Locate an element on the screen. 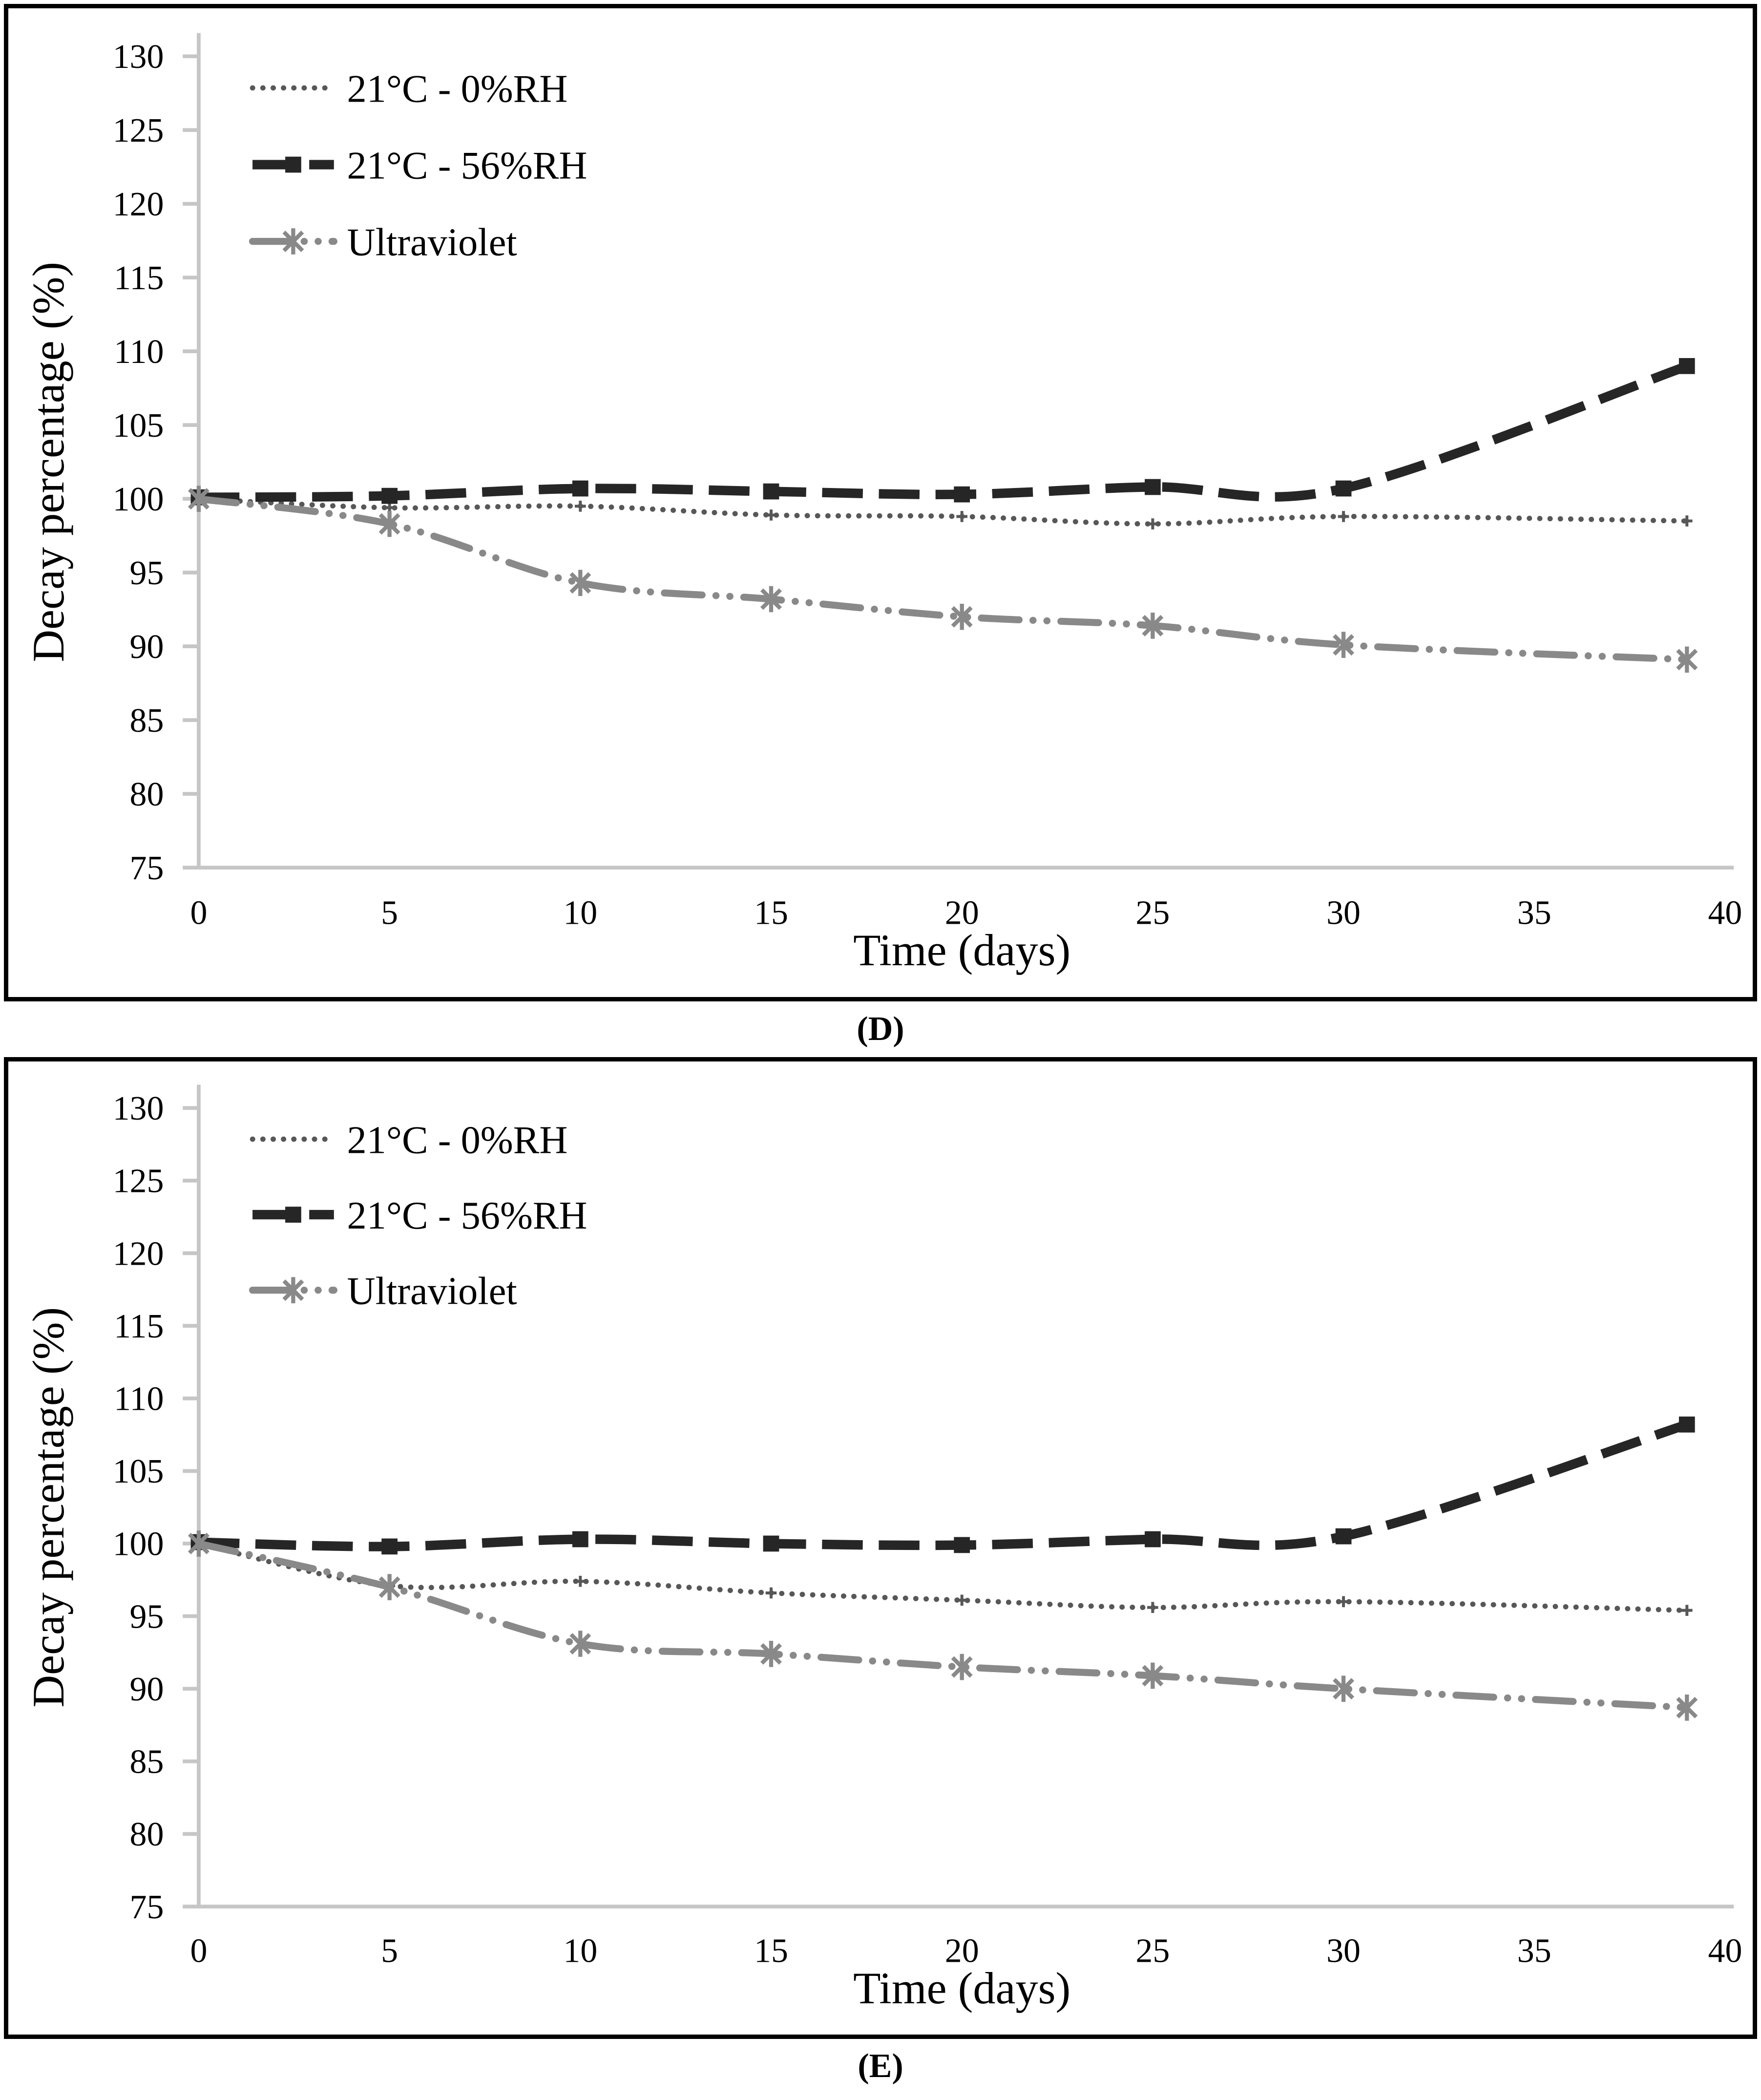  caption-E: (E) is located at coordinates (880, 2066).